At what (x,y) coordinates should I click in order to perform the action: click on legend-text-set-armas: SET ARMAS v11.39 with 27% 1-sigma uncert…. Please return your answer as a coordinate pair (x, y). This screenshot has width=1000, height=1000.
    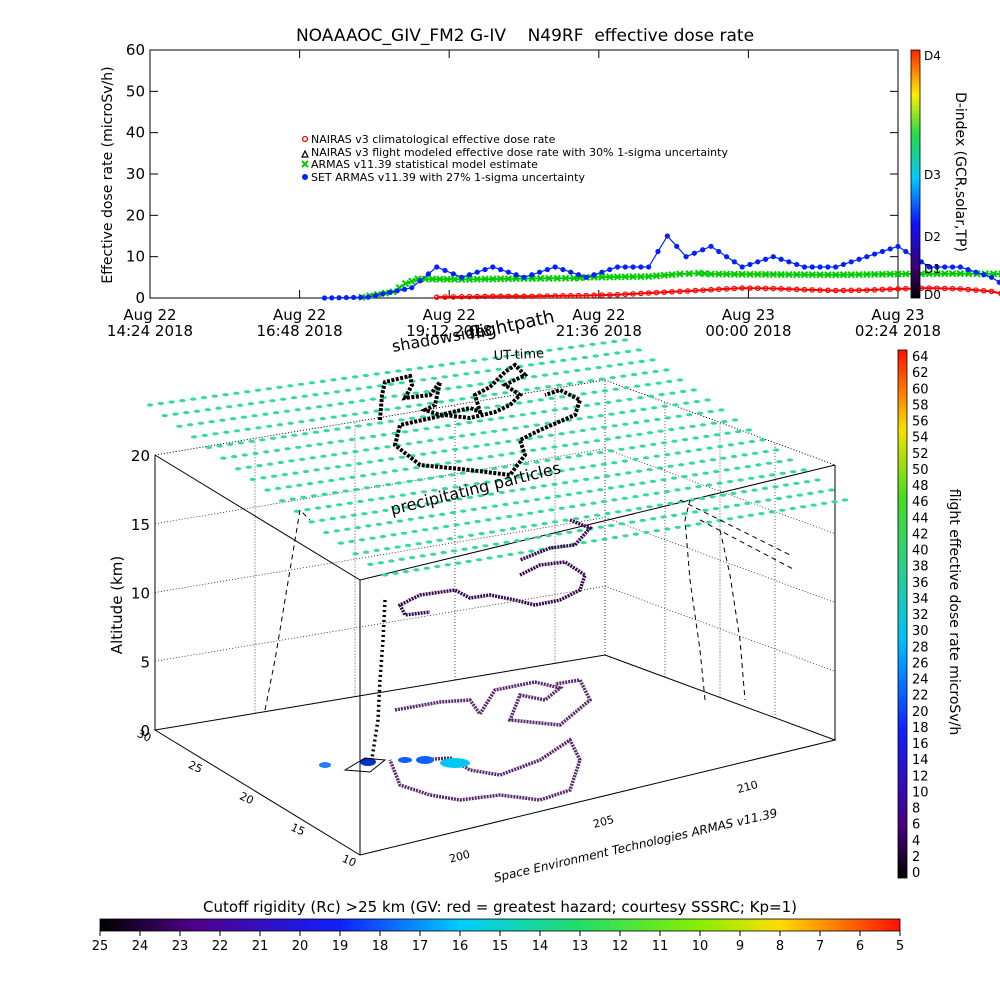
    Looking at the image, I should click on (448, 177).